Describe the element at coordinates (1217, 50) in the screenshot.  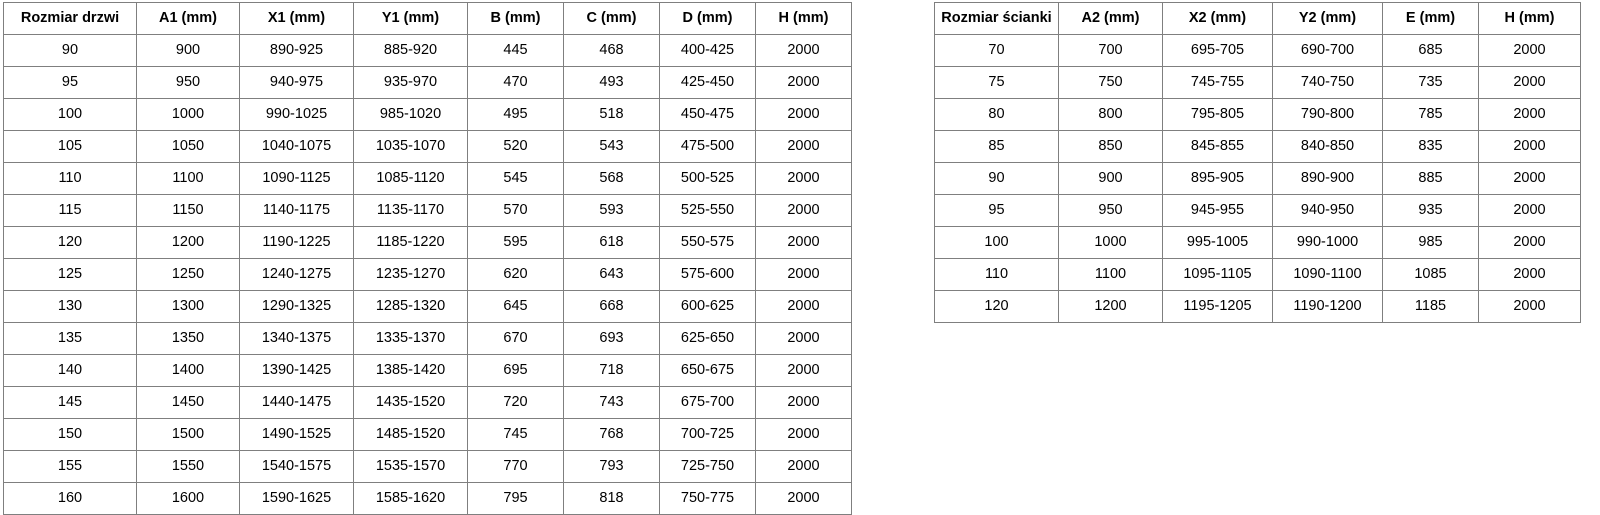
I see `table-cell: 695-705` at that location.